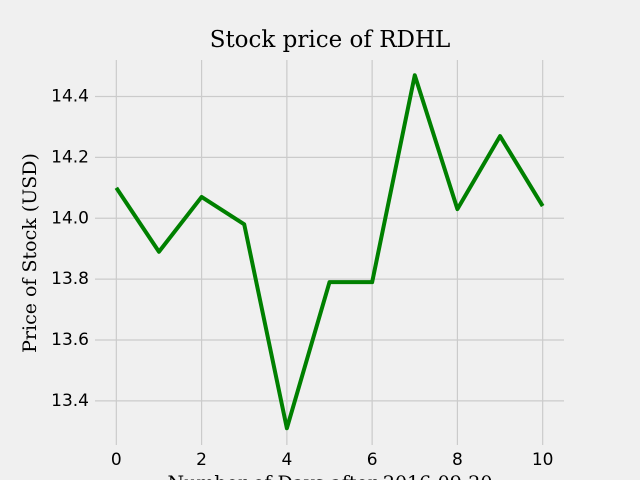 The height and width of the screenshot is (480, 640). I want to click on x-tick-label: 4, so click(286, 460).